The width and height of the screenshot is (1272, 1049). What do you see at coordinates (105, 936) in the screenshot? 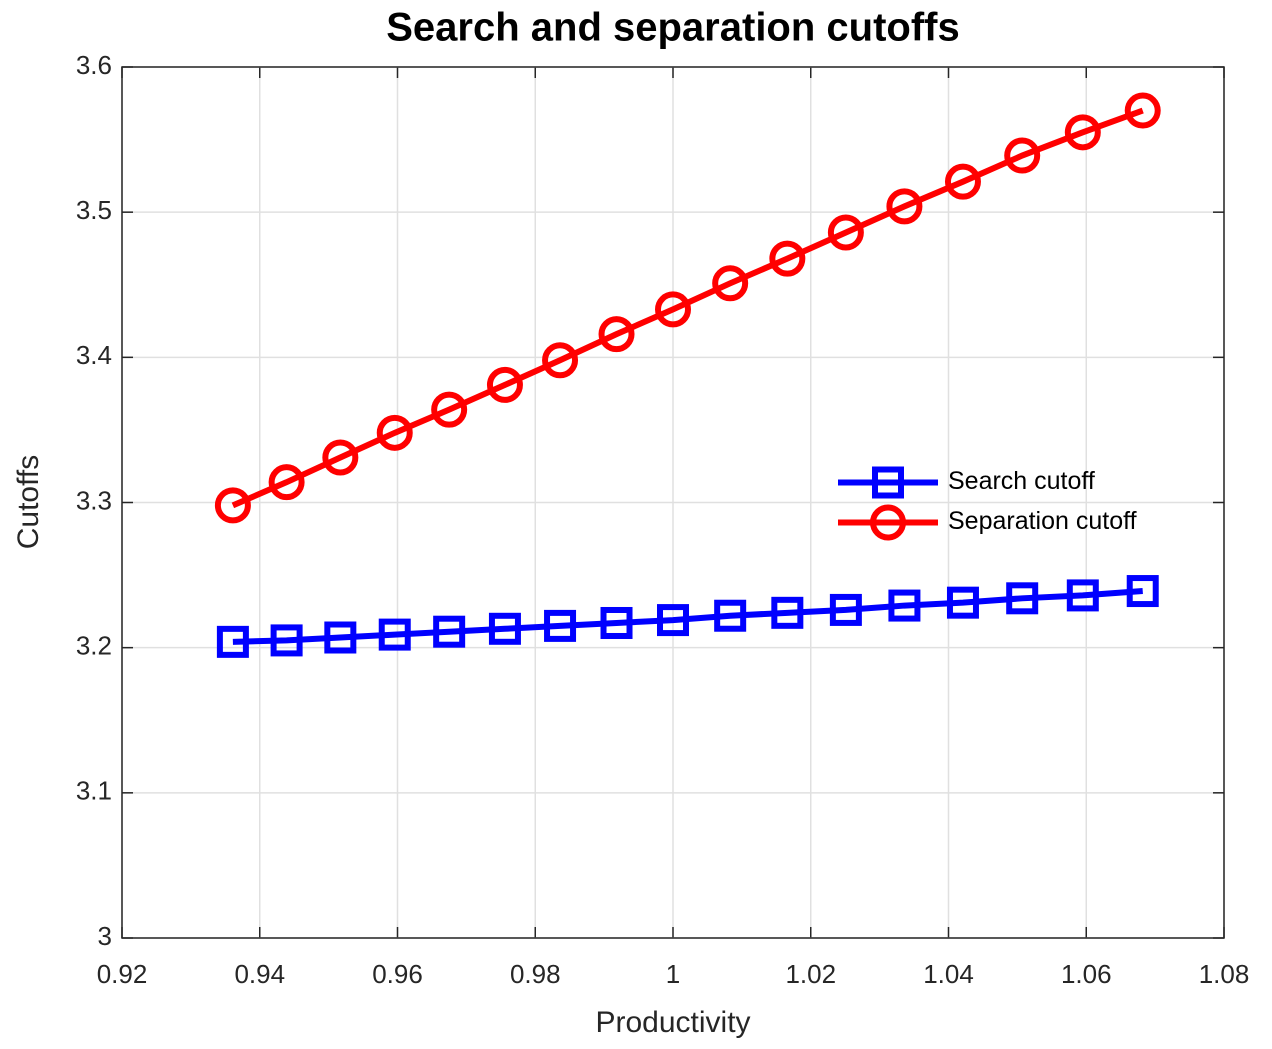
I see `y-tick-label: 3` at bounding box center [105, 936].